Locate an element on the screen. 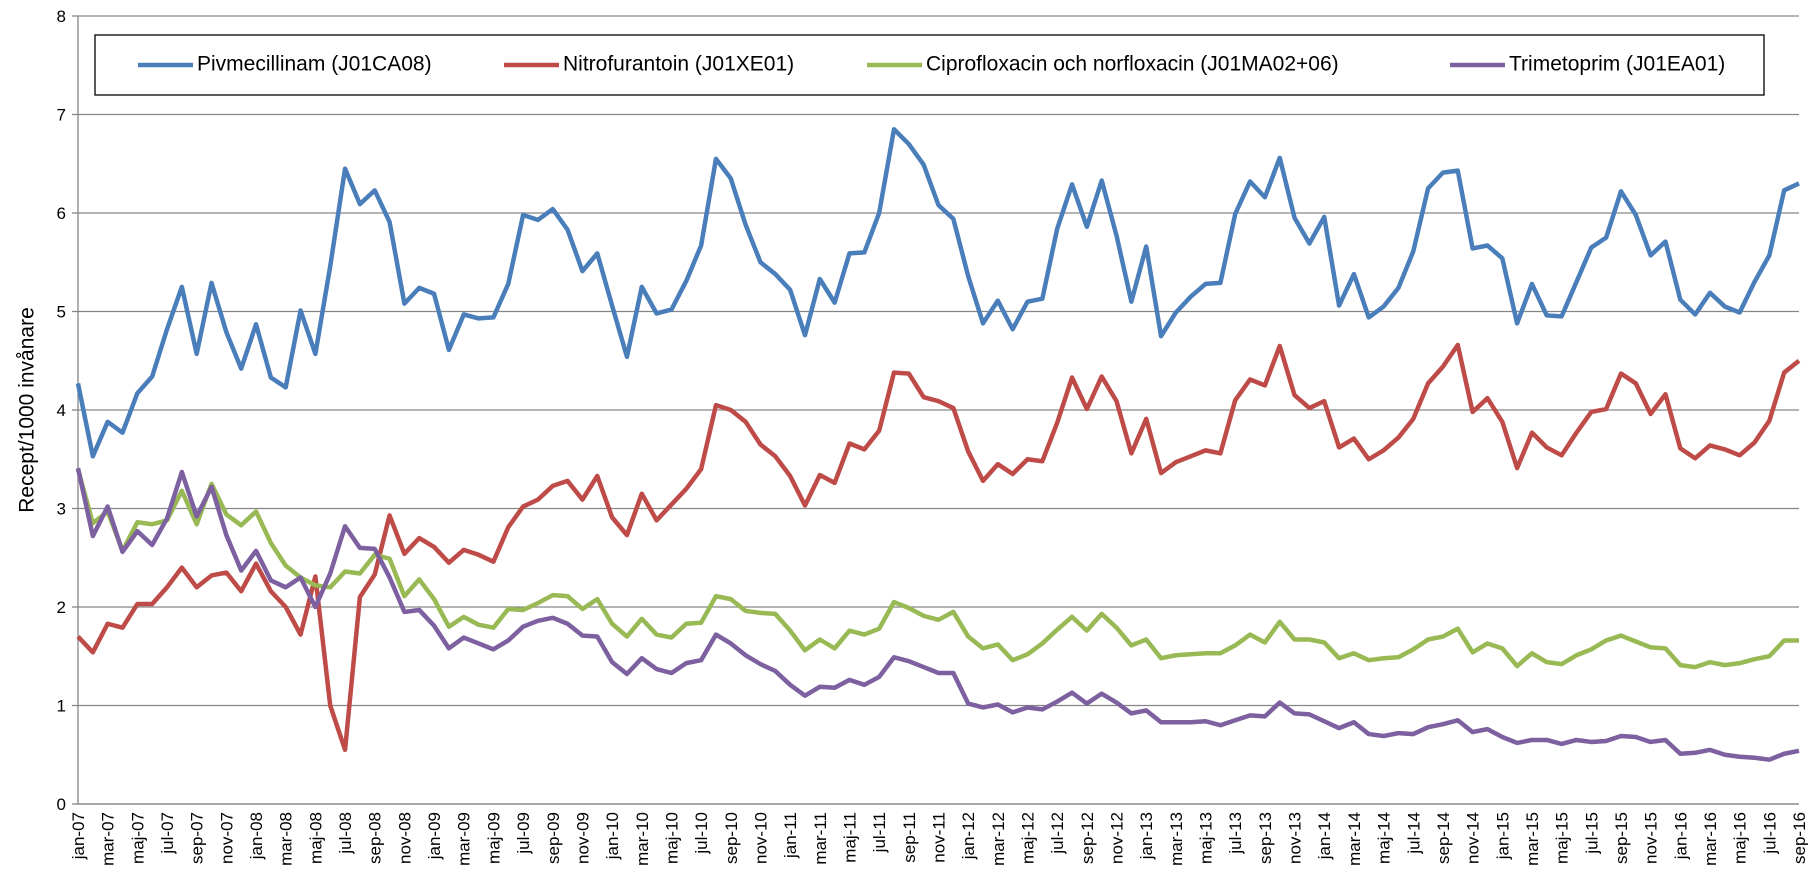  x-tick-label: sep-14 is located at coordinates (1443, 838).